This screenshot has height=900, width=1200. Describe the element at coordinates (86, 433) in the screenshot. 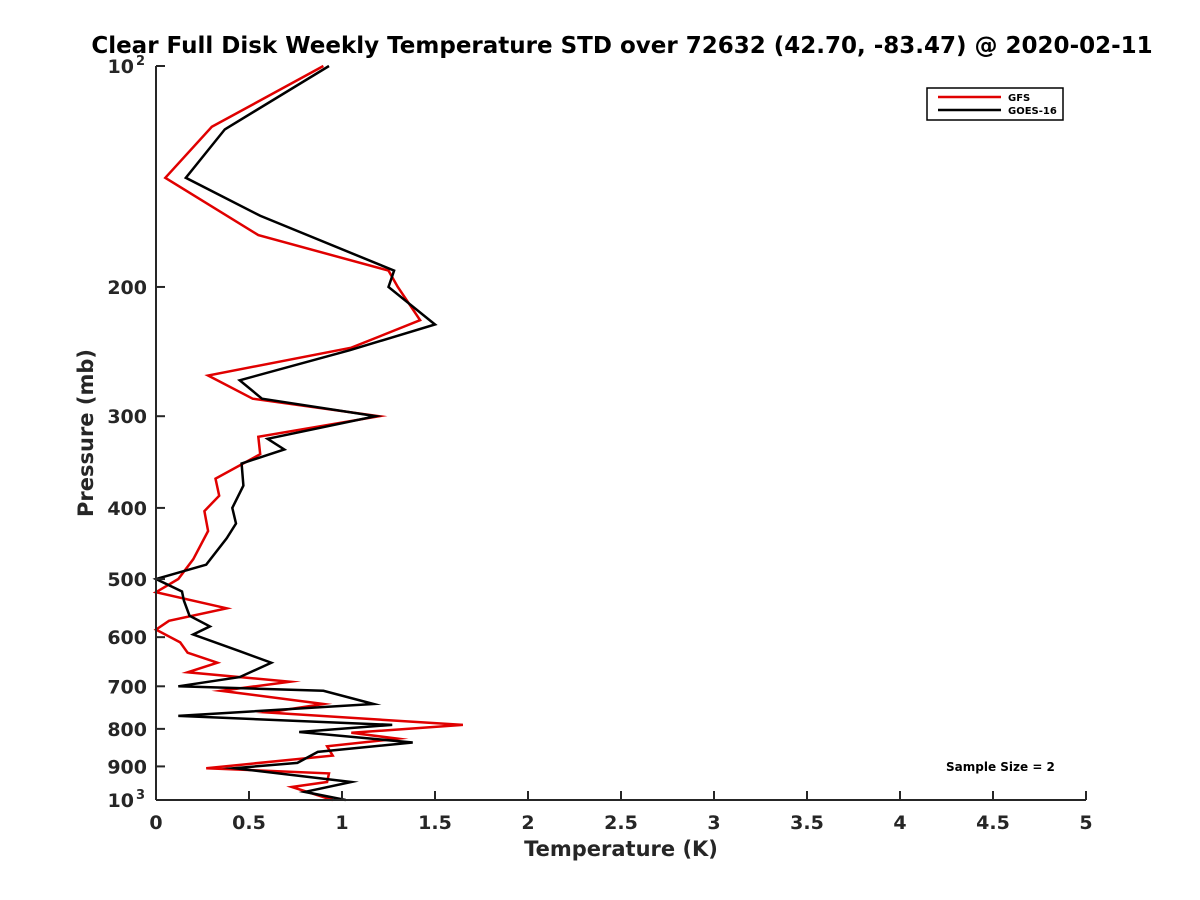

I see `y-axis-label: Pressure (mb)` at that location.